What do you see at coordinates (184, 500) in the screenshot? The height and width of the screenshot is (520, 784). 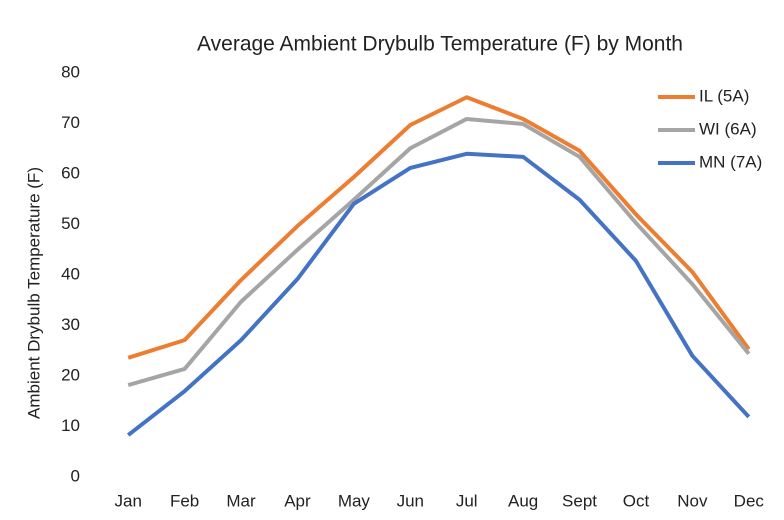 I see `x-tick-label: Feb` at bounding box center [184, 500].